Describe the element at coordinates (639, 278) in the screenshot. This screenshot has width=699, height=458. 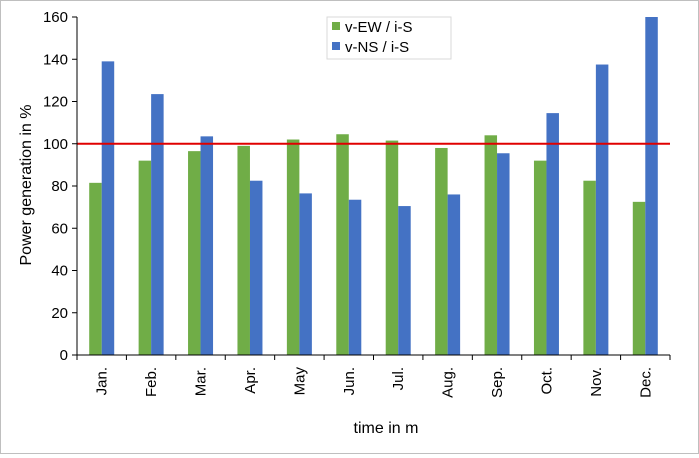
I see `bar-v-ew-i-s-dec` at that location.